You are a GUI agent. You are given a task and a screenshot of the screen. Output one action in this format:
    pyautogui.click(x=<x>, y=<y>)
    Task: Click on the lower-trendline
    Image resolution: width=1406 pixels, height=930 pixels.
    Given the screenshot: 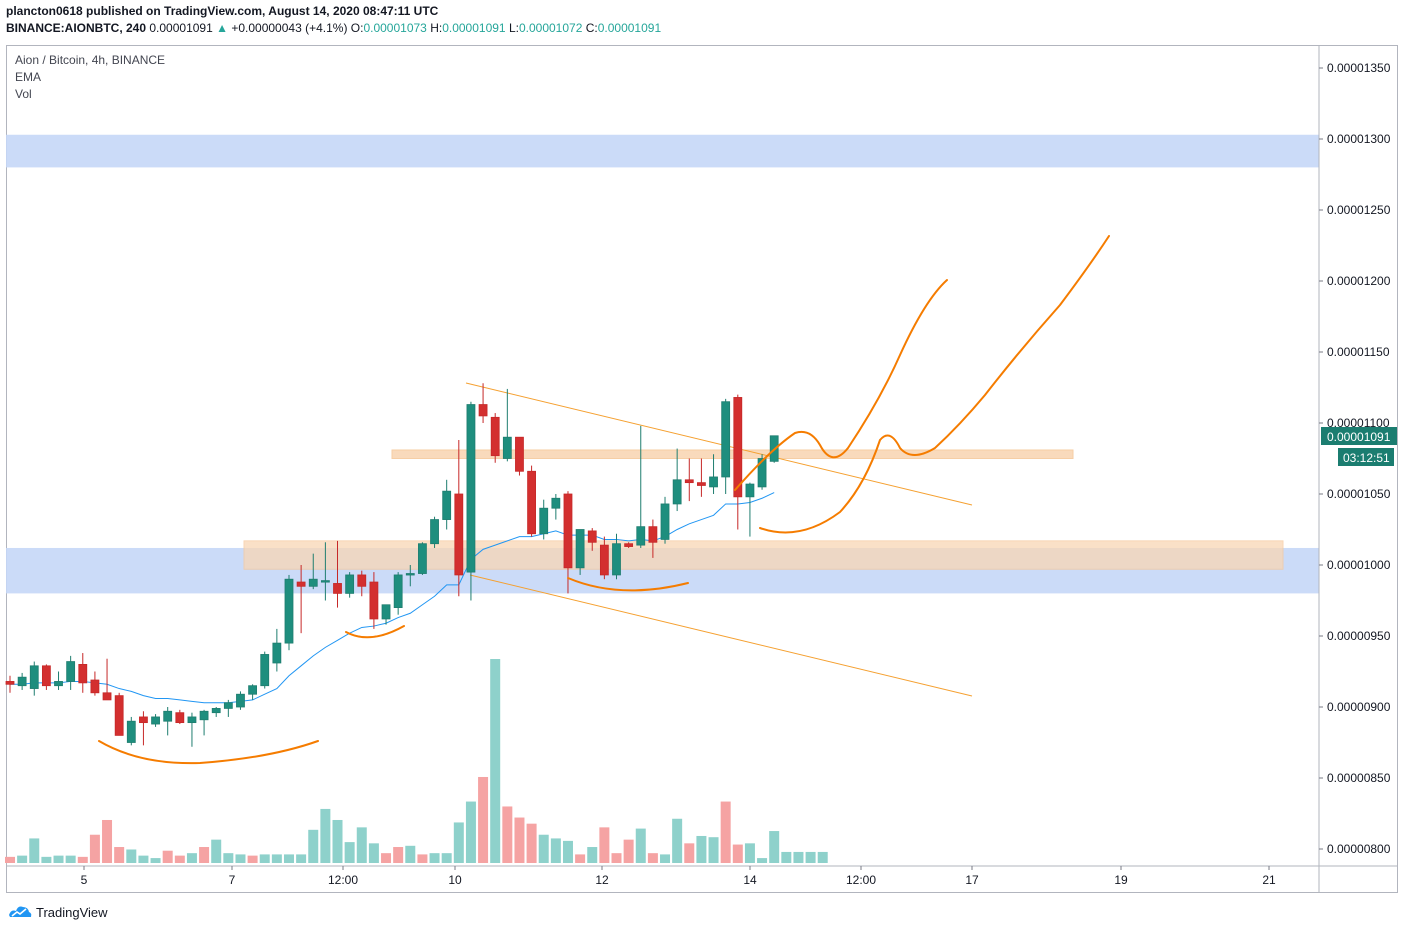 What is the action you would take?
    pyautogui.click(x=721, y=635)
    